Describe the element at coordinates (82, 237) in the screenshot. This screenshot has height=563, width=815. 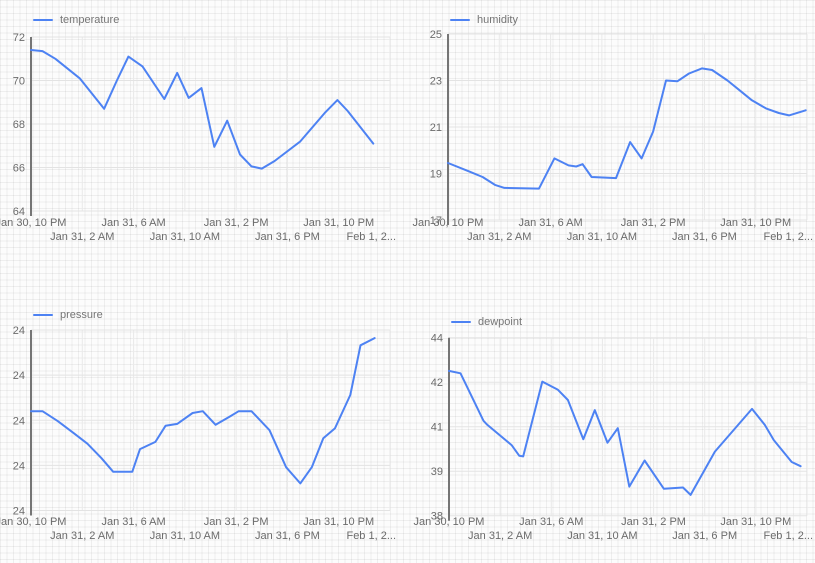
I see `temperature-x-tick-label: Jan 31, 2 AM` at that location.